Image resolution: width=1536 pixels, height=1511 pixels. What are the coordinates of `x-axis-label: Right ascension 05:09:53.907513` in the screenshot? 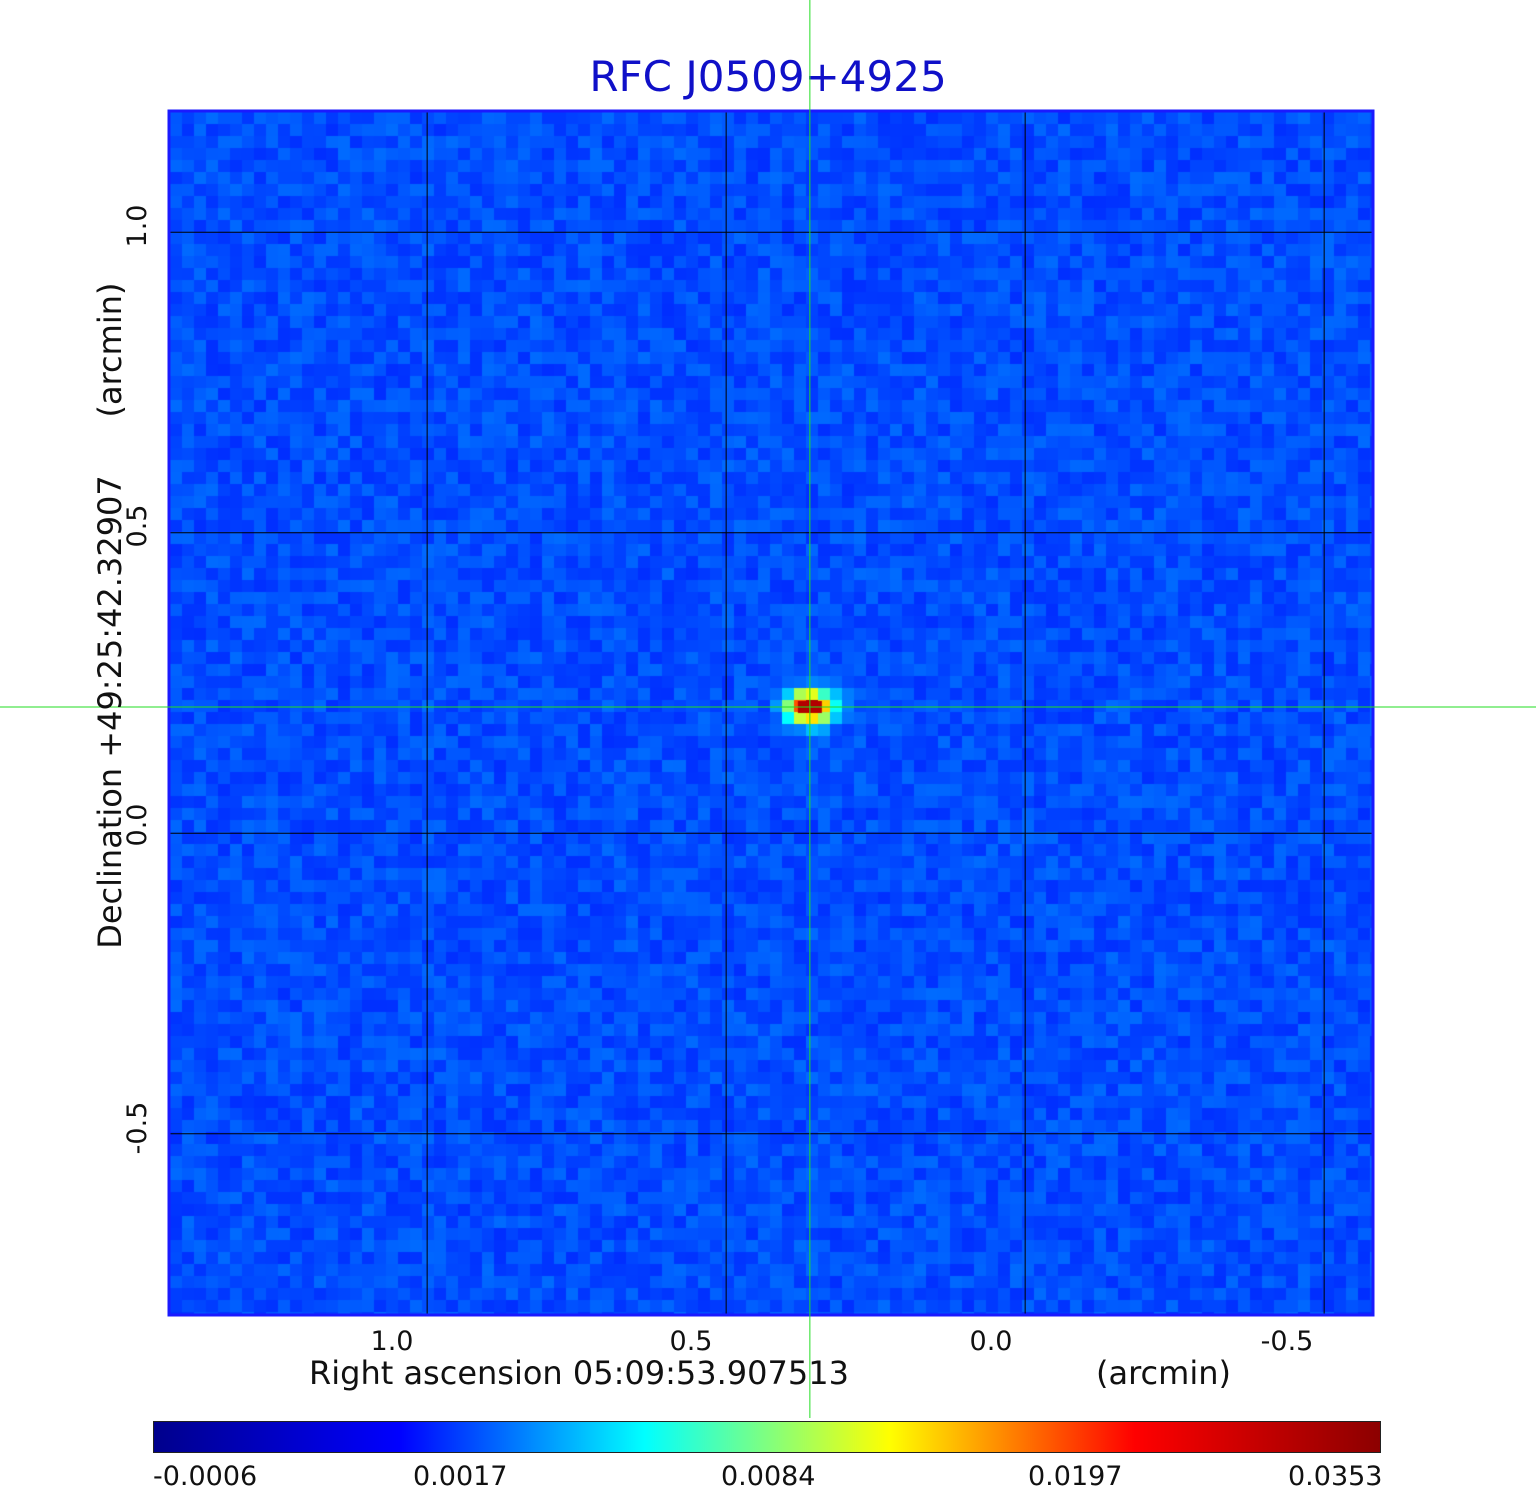 It's located at (579, 1373).